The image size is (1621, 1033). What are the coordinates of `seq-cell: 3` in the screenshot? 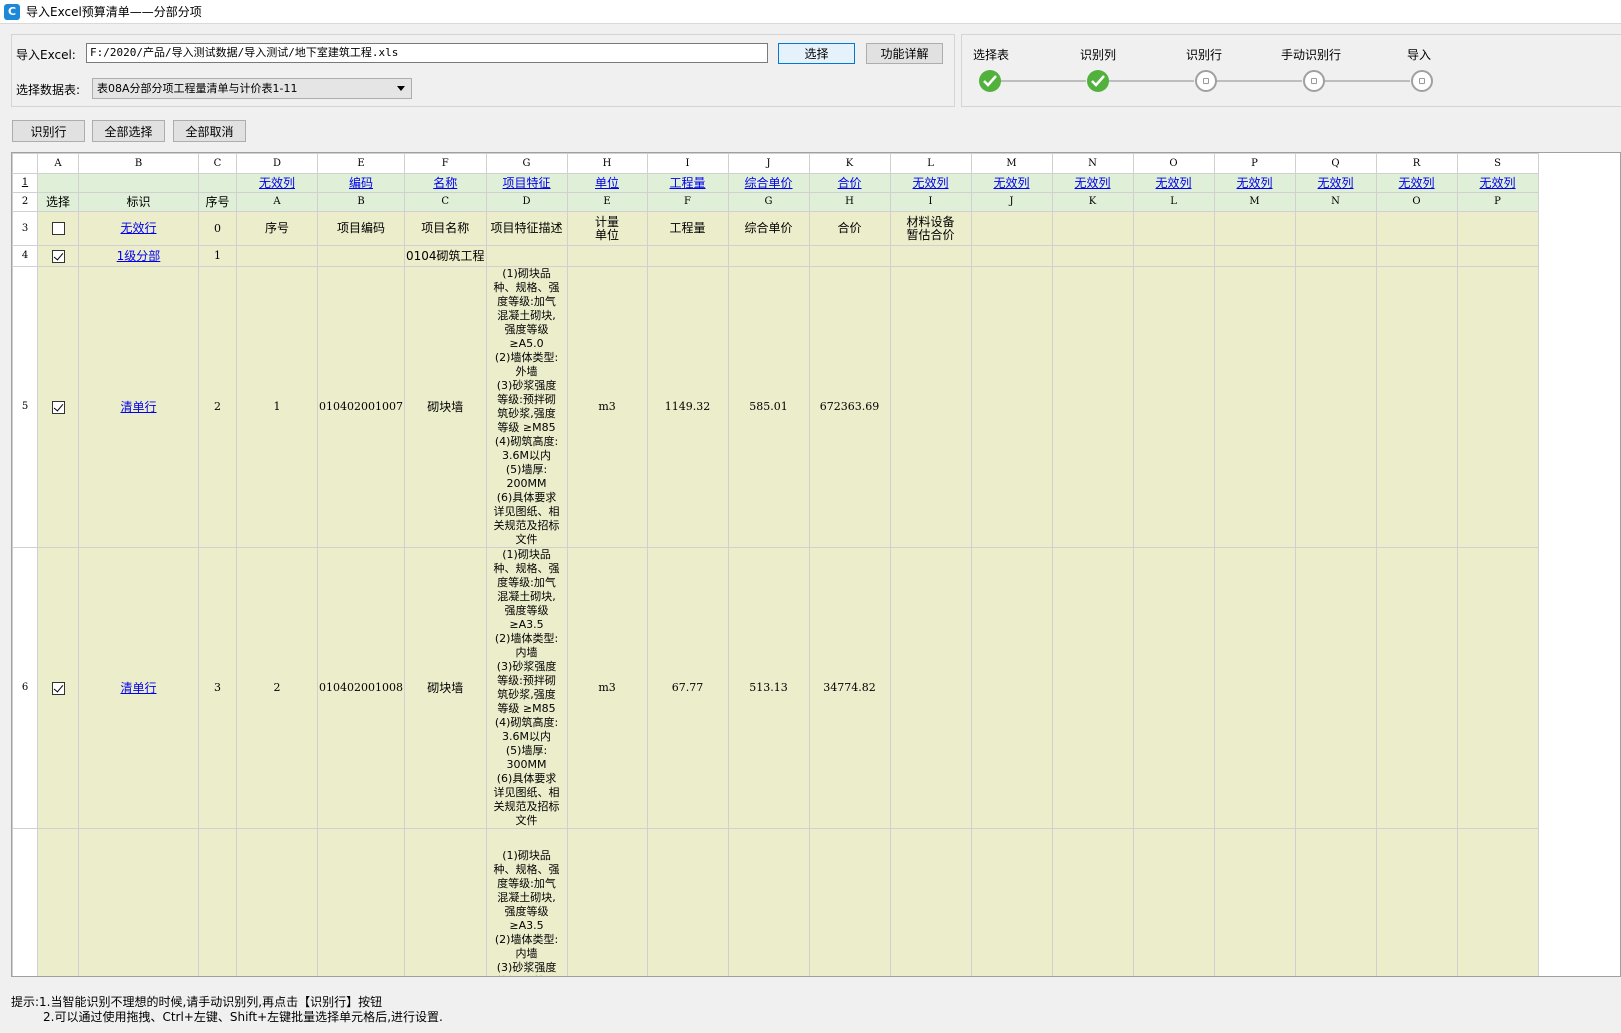 It's located at (217, 688).